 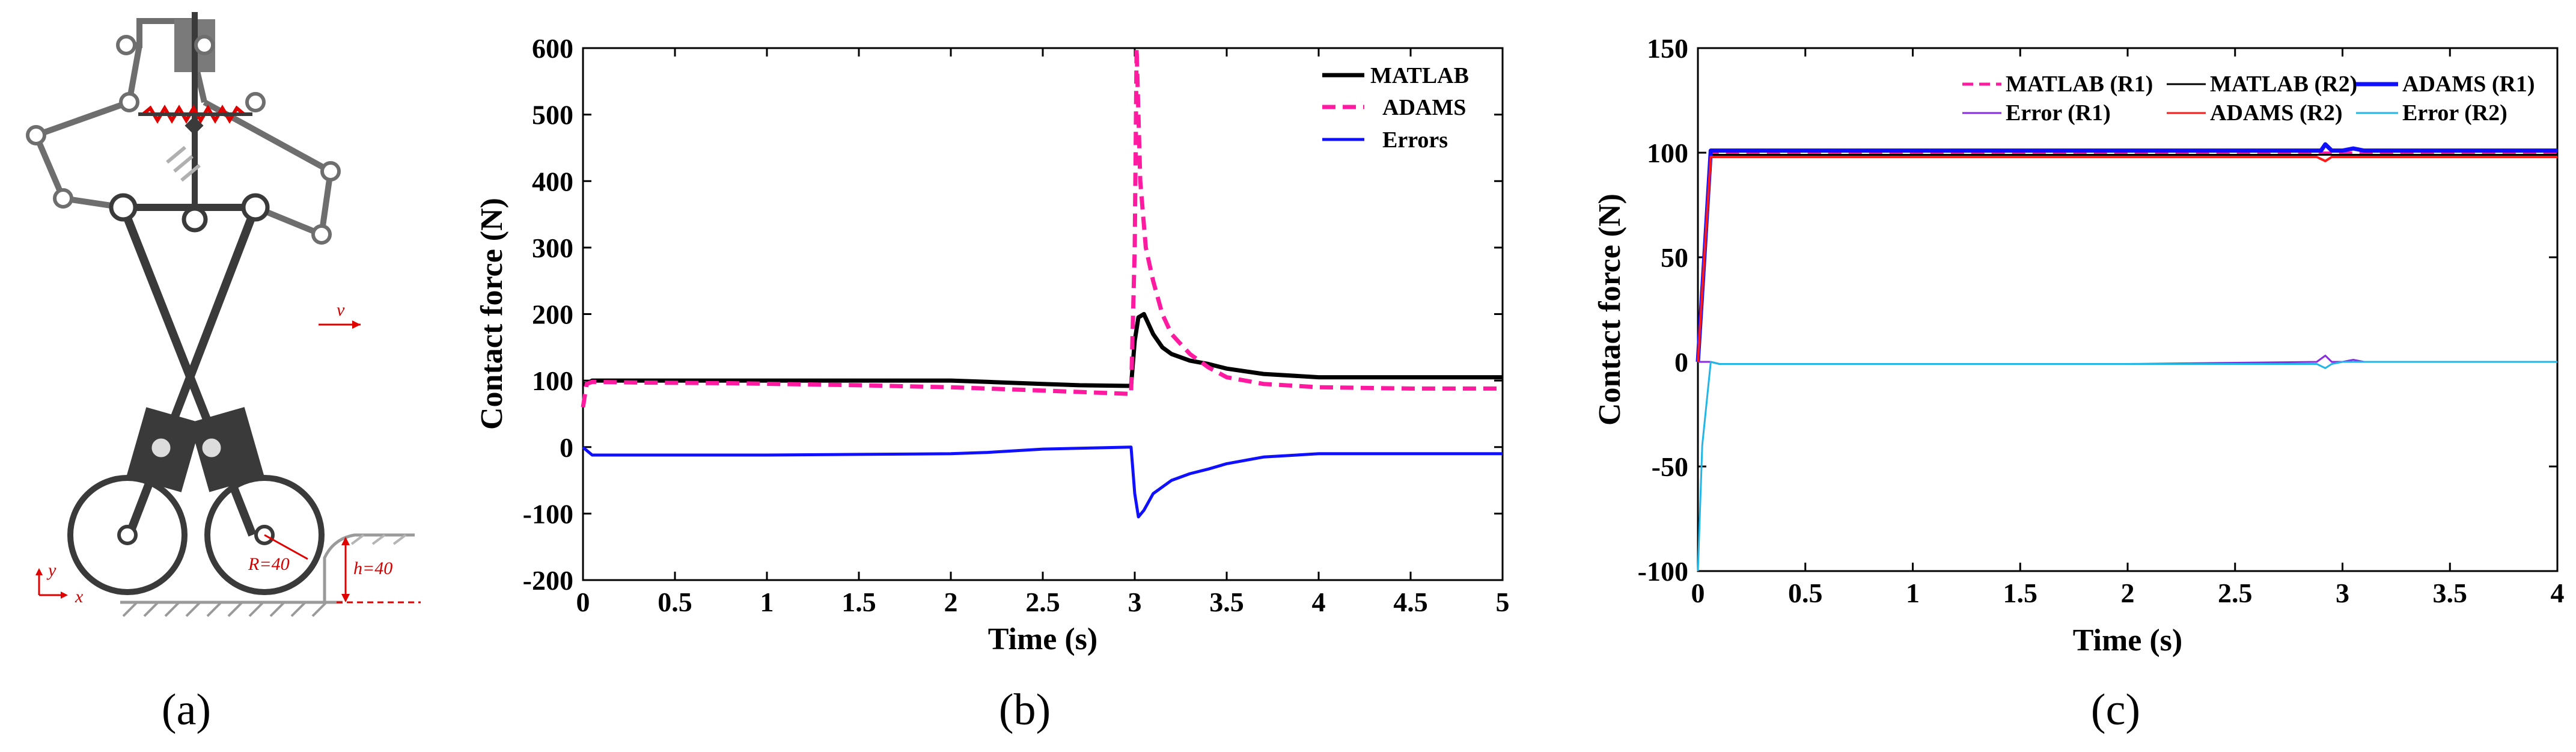 What do you see at coordinates (2127, 640) in the screenshot?
I see `x-axis-title-c: Time (s)` at bounding box center [2127, 640].